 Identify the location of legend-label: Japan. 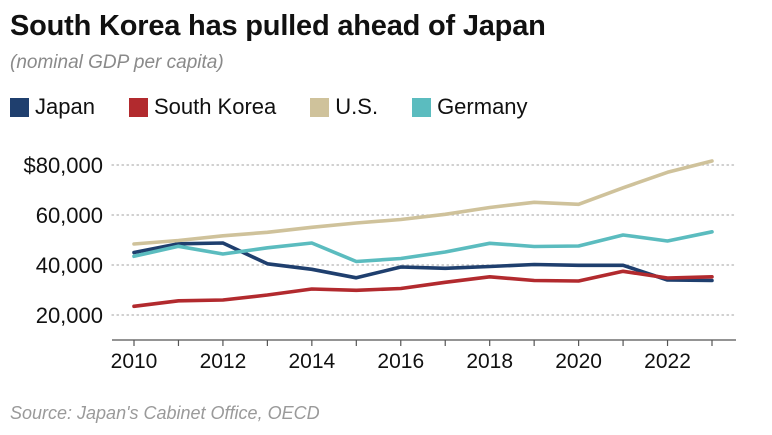
(65, 106).